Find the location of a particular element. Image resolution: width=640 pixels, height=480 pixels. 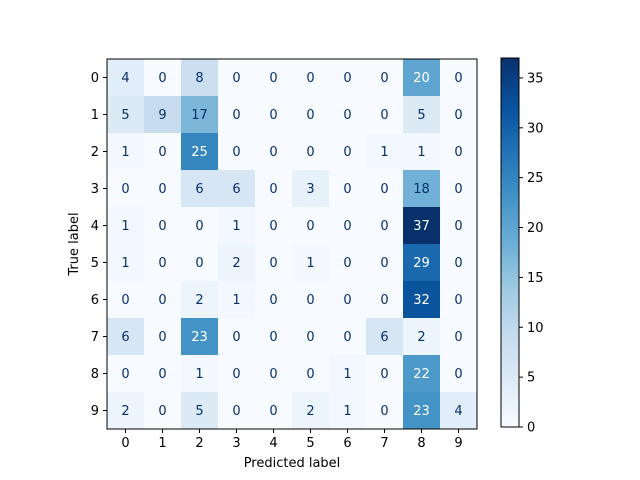

cell-value-label: 25 is located at coordinates (199, 152).